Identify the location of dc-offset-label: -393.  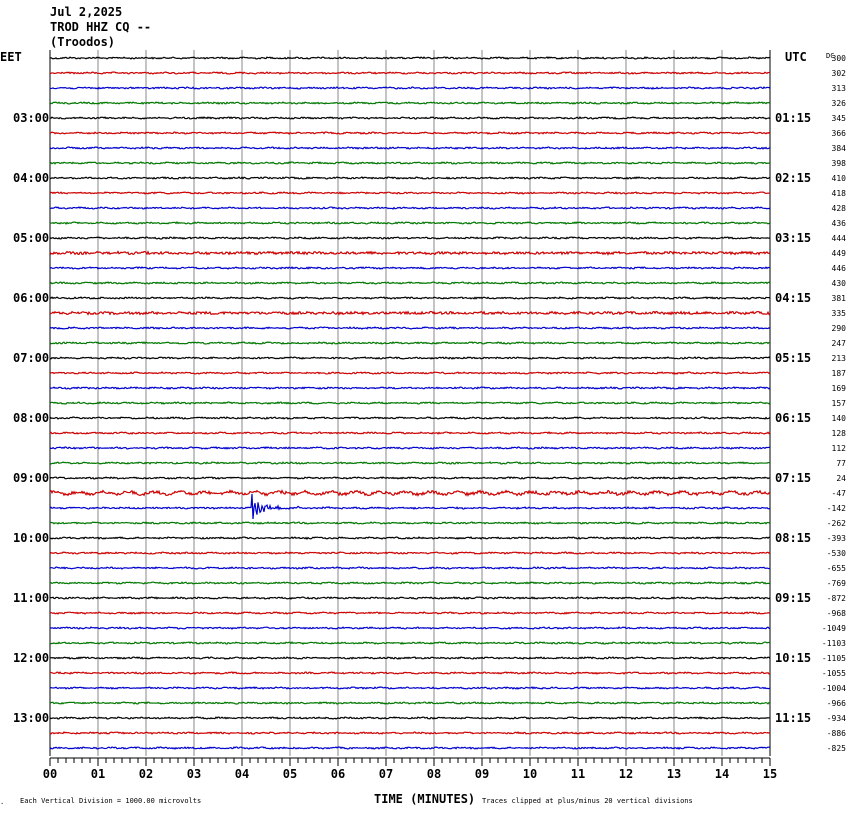
(836, 538).